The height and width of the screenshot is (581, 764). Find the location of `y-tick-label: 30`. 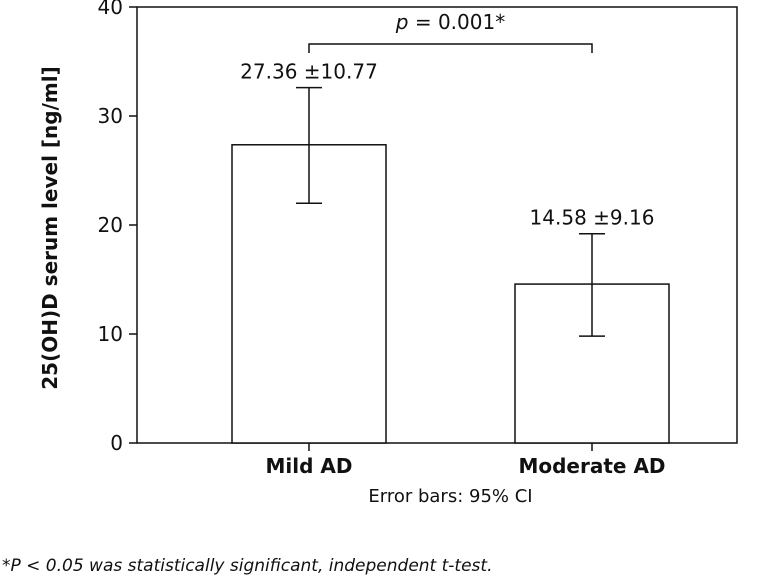

y-tick-label: 30 is located at coordinates (110, 116).